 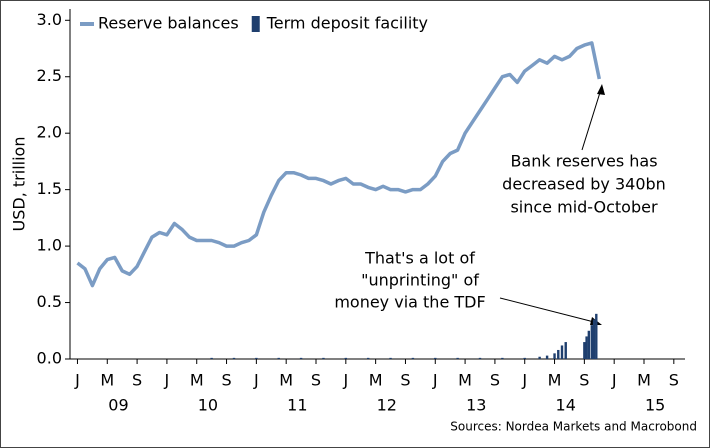 I want to click on y-axis-label: USD, trillion, so click(x=19, y=184).